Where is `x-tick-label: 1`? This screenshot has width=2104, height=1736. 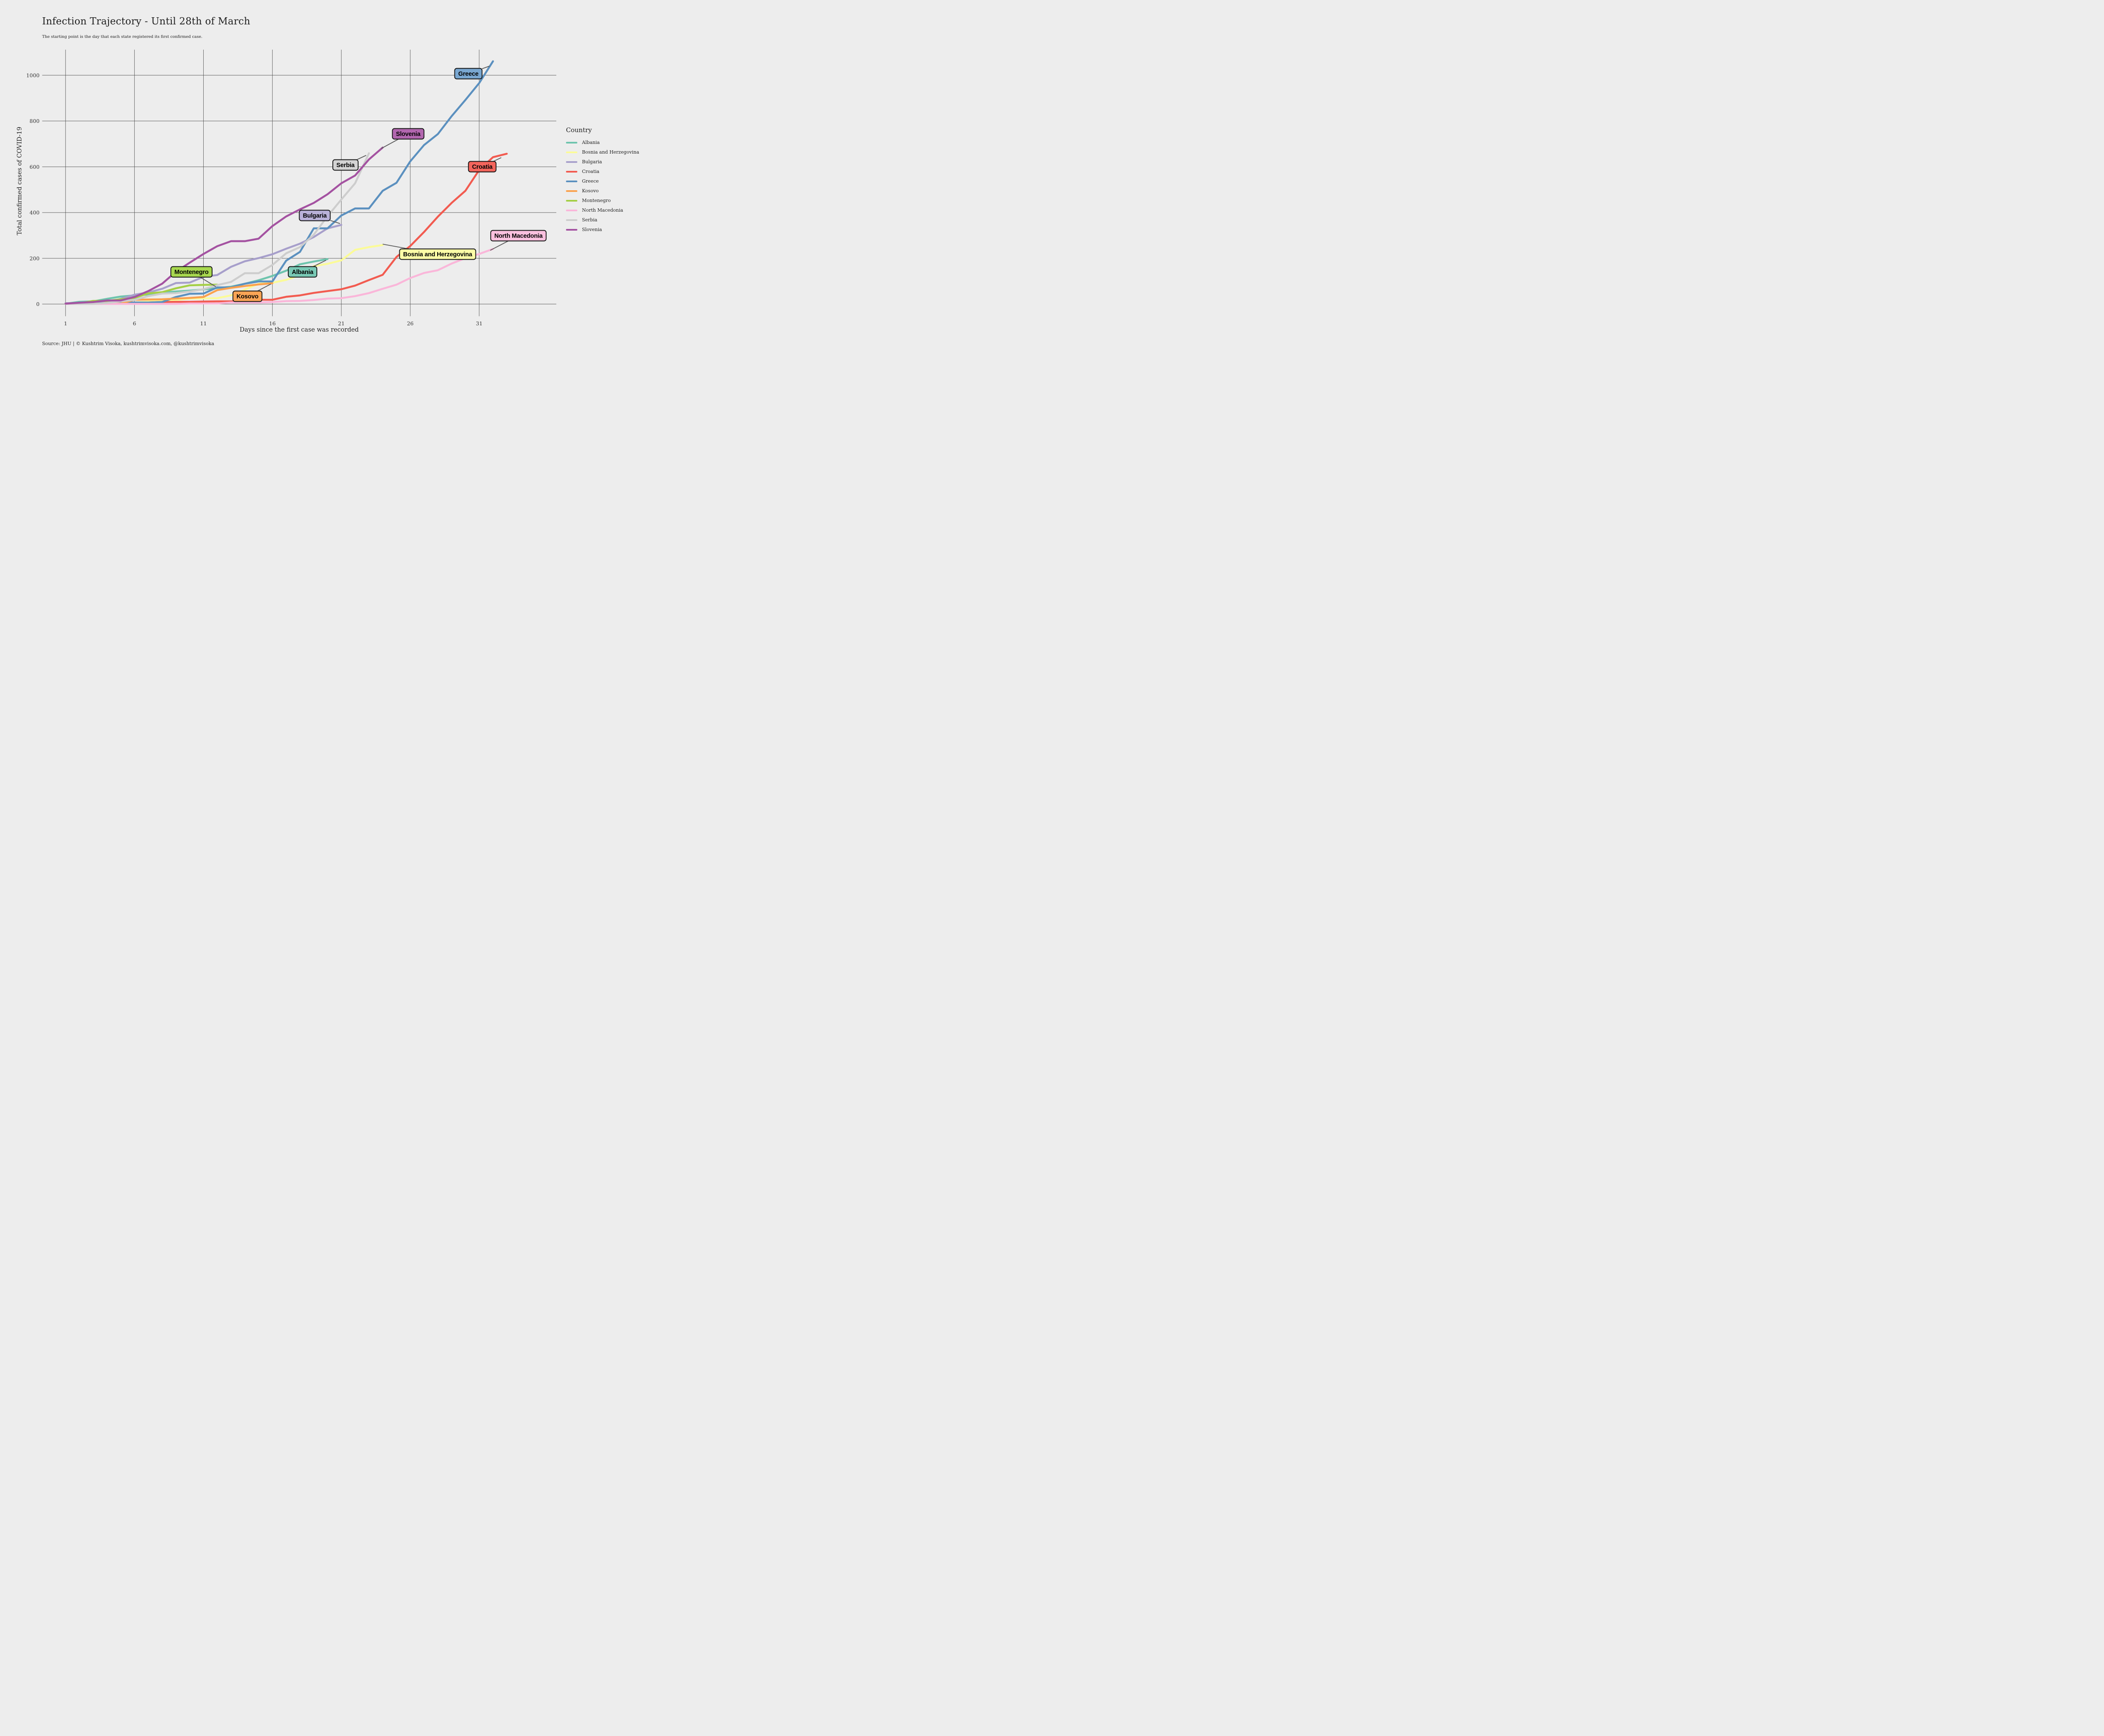 x-tick-label: 1 is located at coordinates (65, 323).